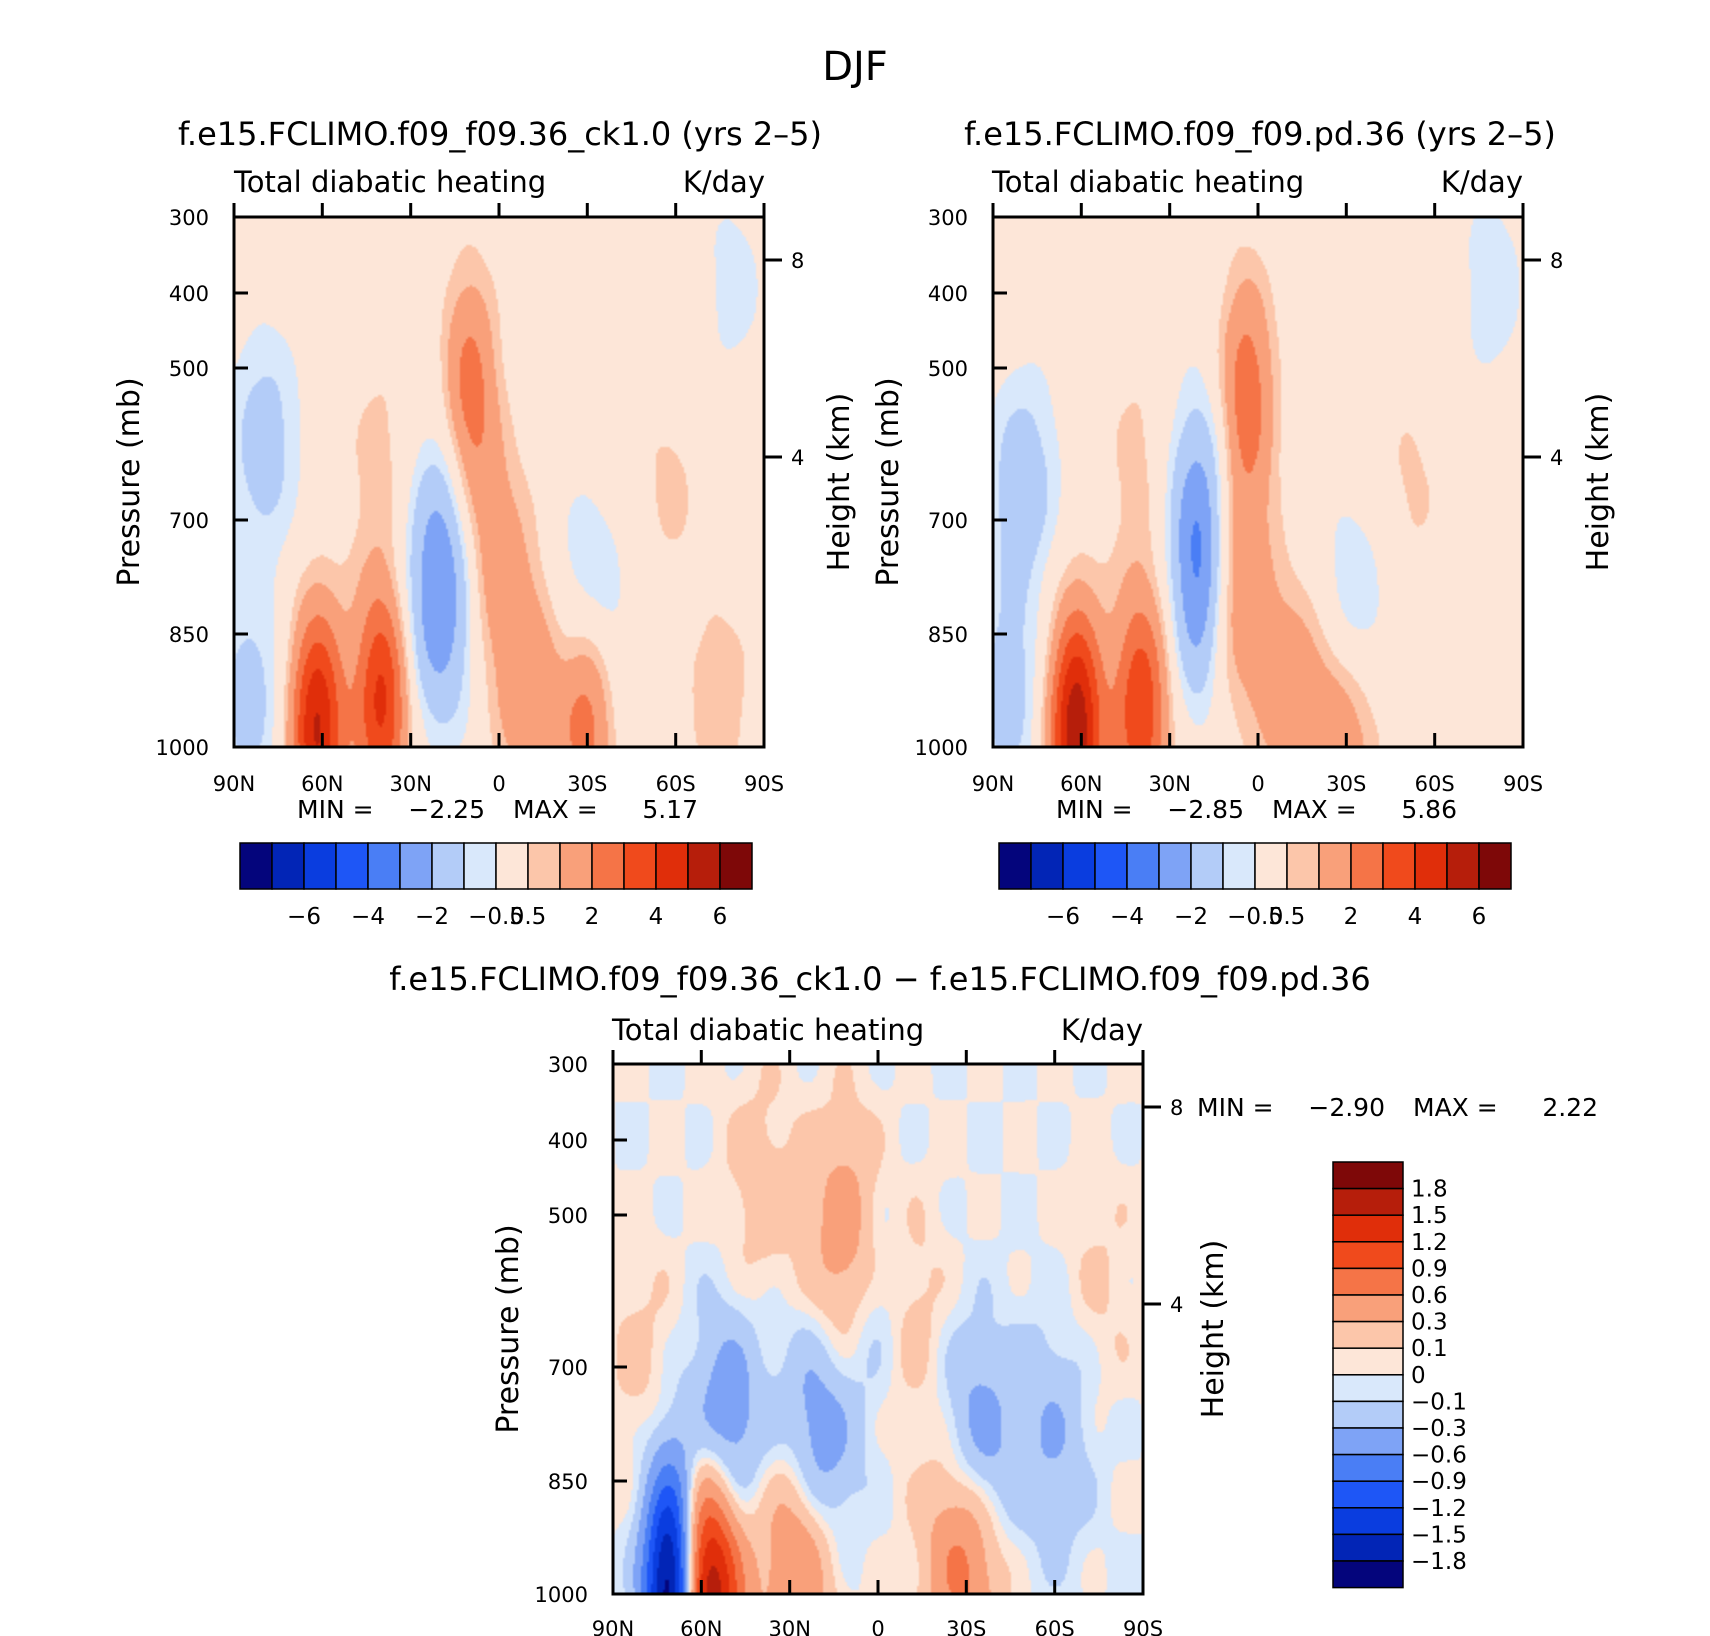 This screenshot has width=1710, height=1636. I want to click on y2-tick-label: 8, so click(797, 261).